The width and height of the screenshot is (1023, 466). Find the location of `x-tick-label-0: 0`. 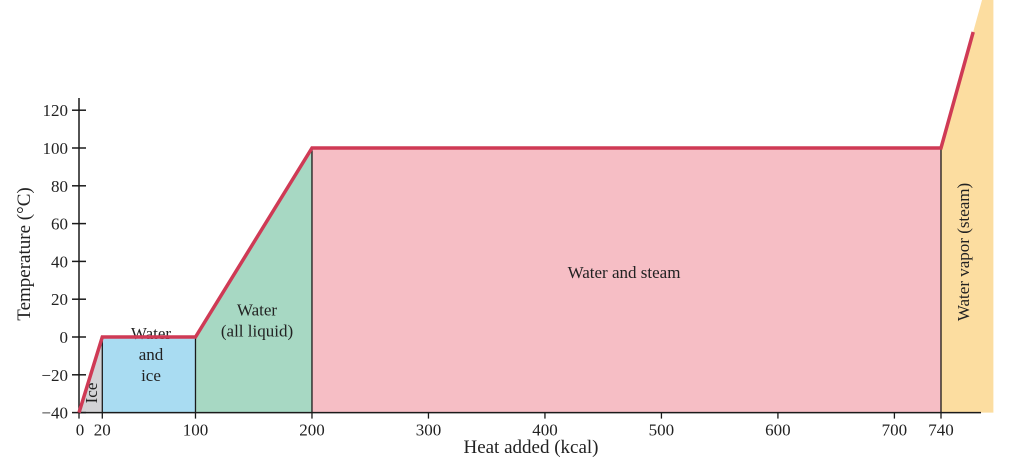

x-tick-label-0: 0 is located at coordinates (80, 430).